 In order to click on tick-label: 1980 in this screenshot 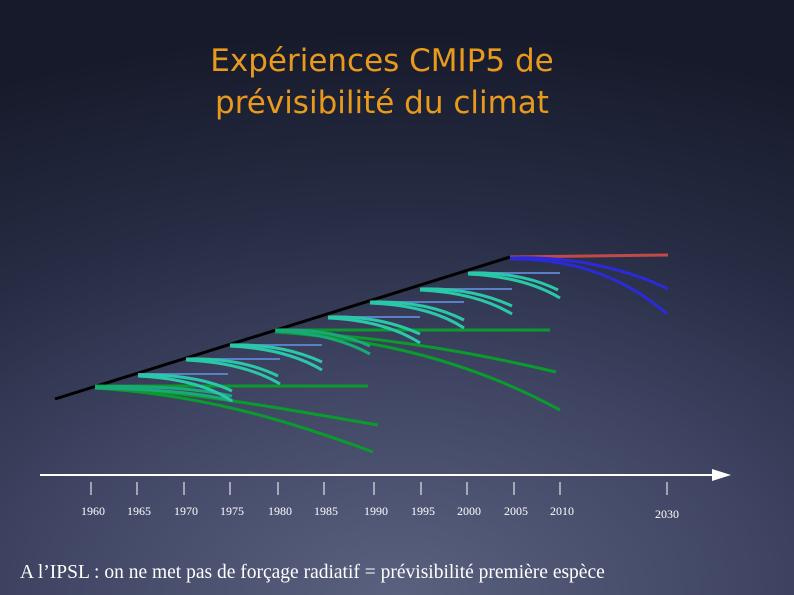, I will do `click(280, 511)`.